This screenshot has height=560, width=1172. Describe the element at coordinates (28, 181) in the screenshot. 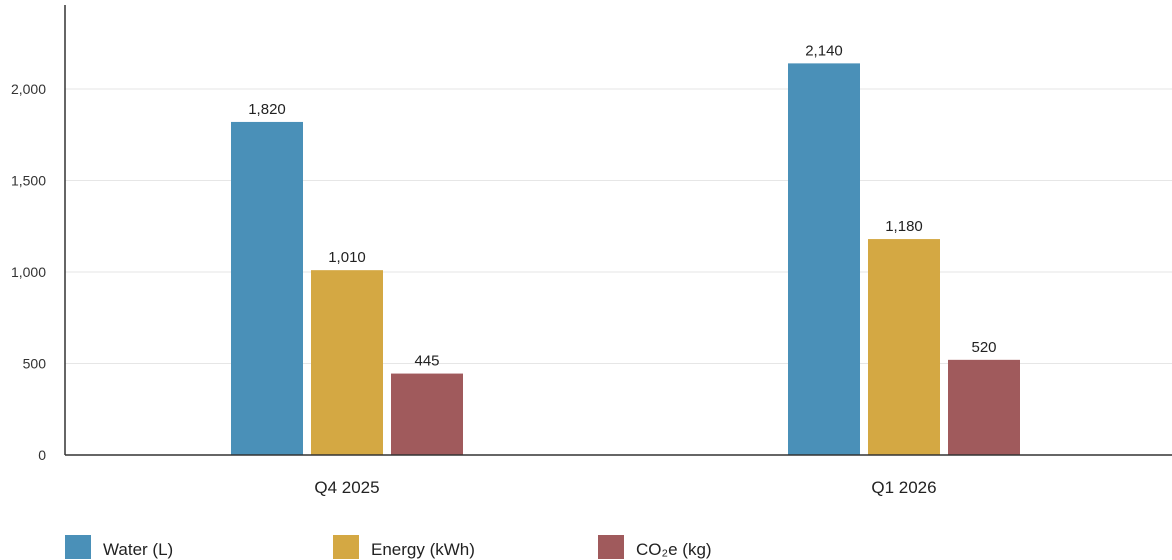

I see `y-tick-label: 1,500` at that location.